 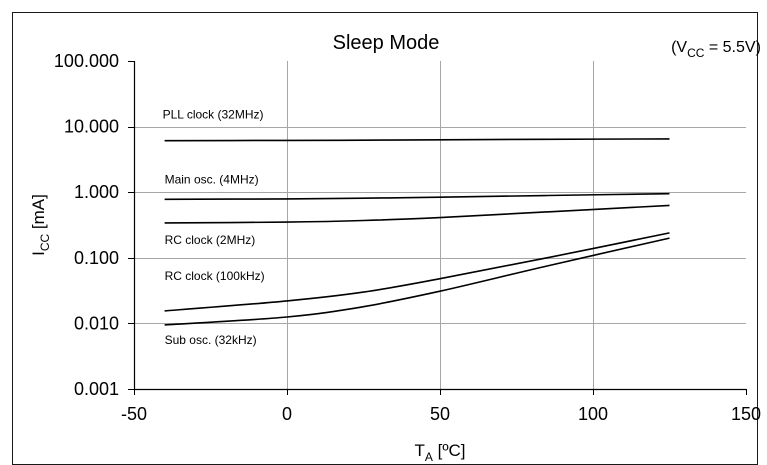 What do you see at coordinates (96, 389) in the screenshot?
I see `y-tick-label: 0.001` at bounding box center [96, 389].